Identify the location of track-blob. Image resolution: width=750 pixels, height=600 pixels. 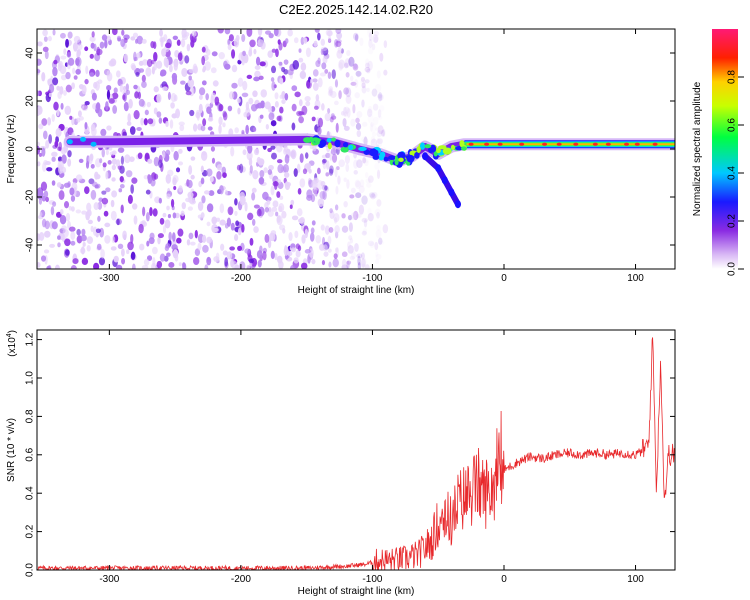
(382, 154).